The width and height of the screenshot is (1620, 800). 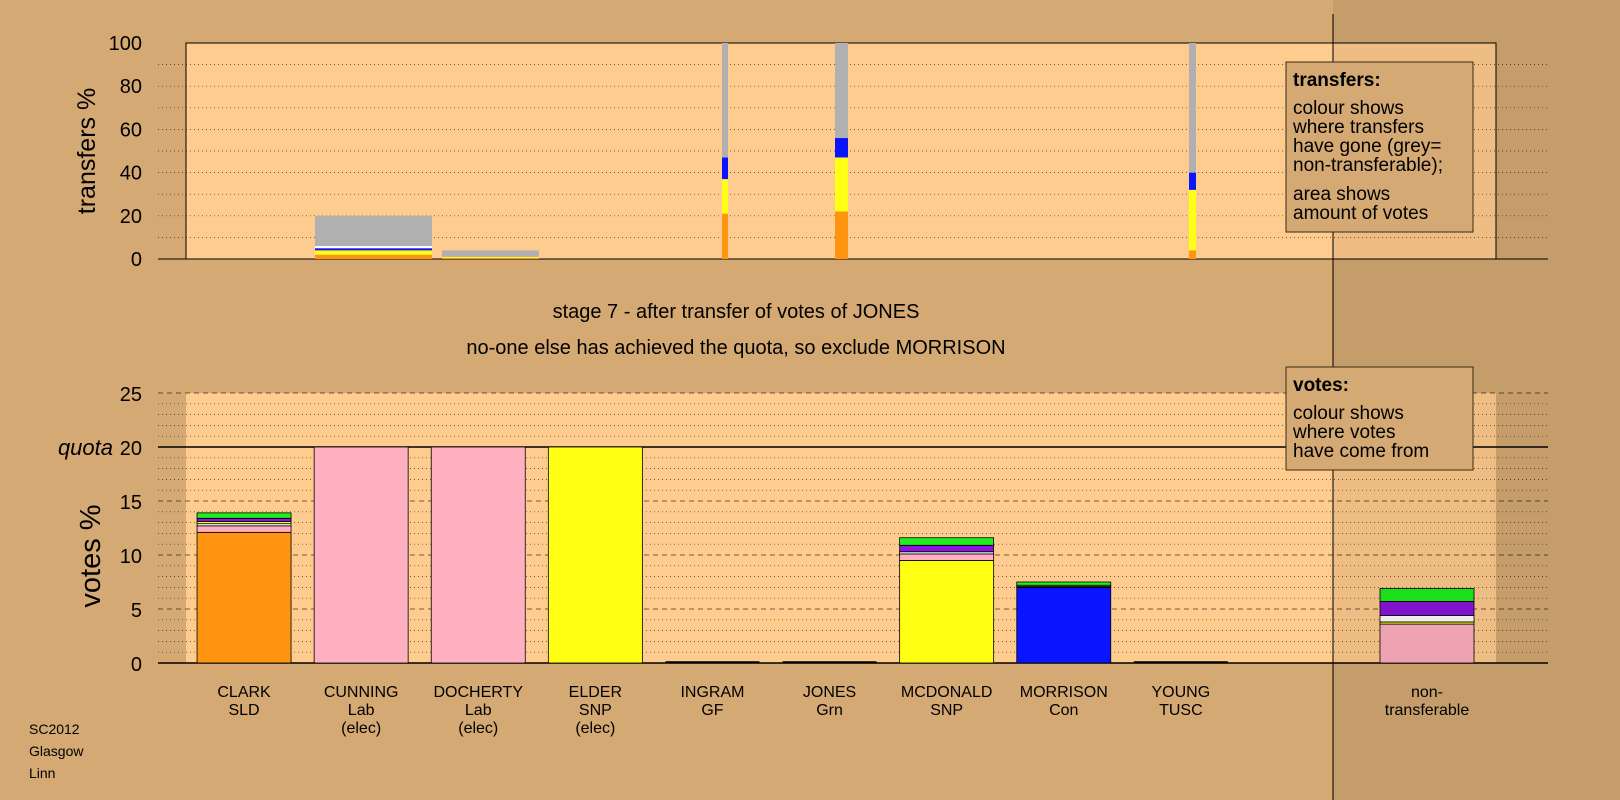 I want to click on votes-y-ticks: 0 5 10 15 20 25, so click(x=131, y=530).